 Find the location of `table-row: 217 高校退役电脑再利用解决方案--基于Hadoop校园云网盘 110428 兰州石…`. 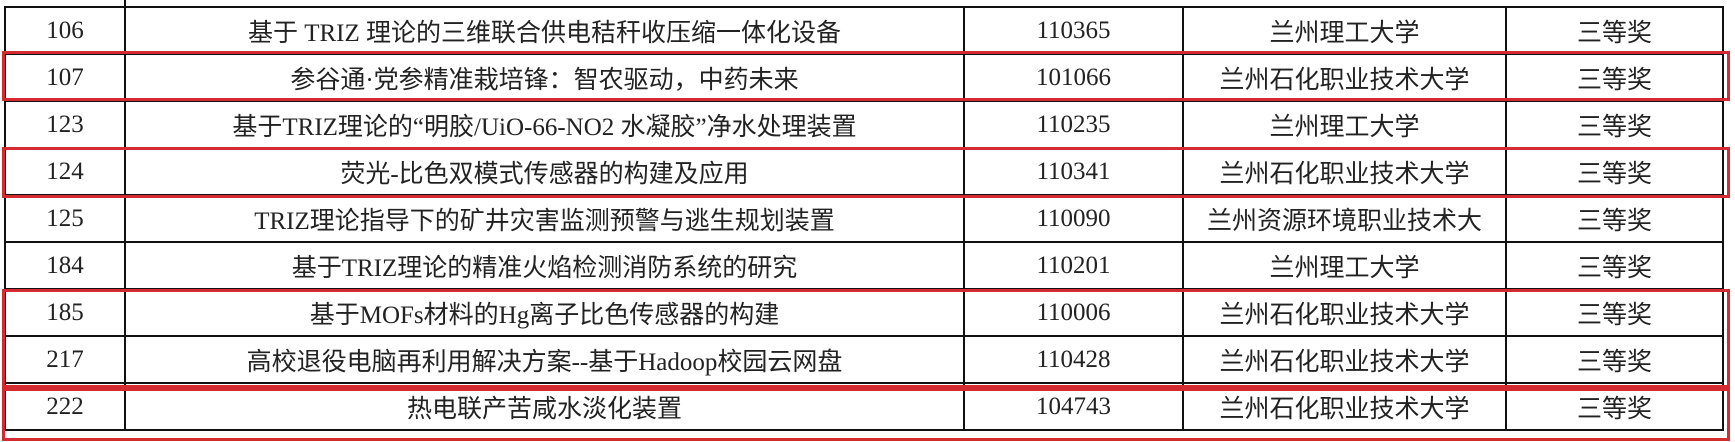

table-row: 217 高校退役电脑再利用解决方案--基于Hadoop校园云网盘 110428 兰州石… is located at coordinates (864, 359).